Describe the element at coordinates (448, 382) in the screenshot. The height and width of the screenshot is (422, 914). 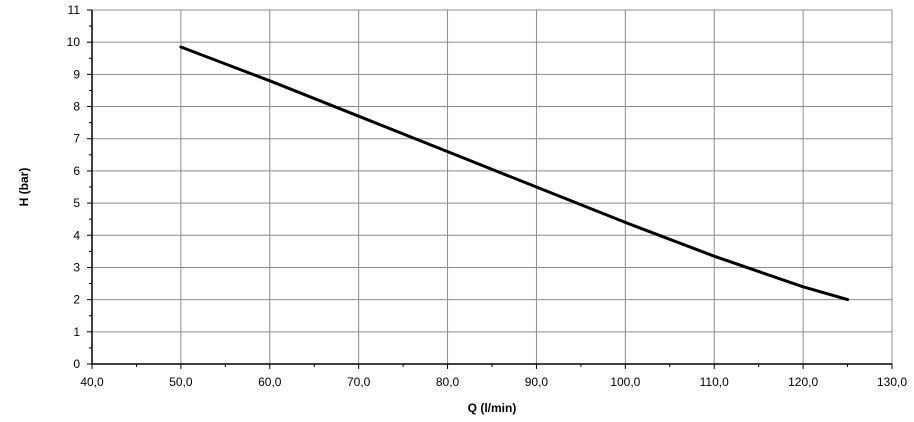
I see `x-tick-label: 80,0` at that location.